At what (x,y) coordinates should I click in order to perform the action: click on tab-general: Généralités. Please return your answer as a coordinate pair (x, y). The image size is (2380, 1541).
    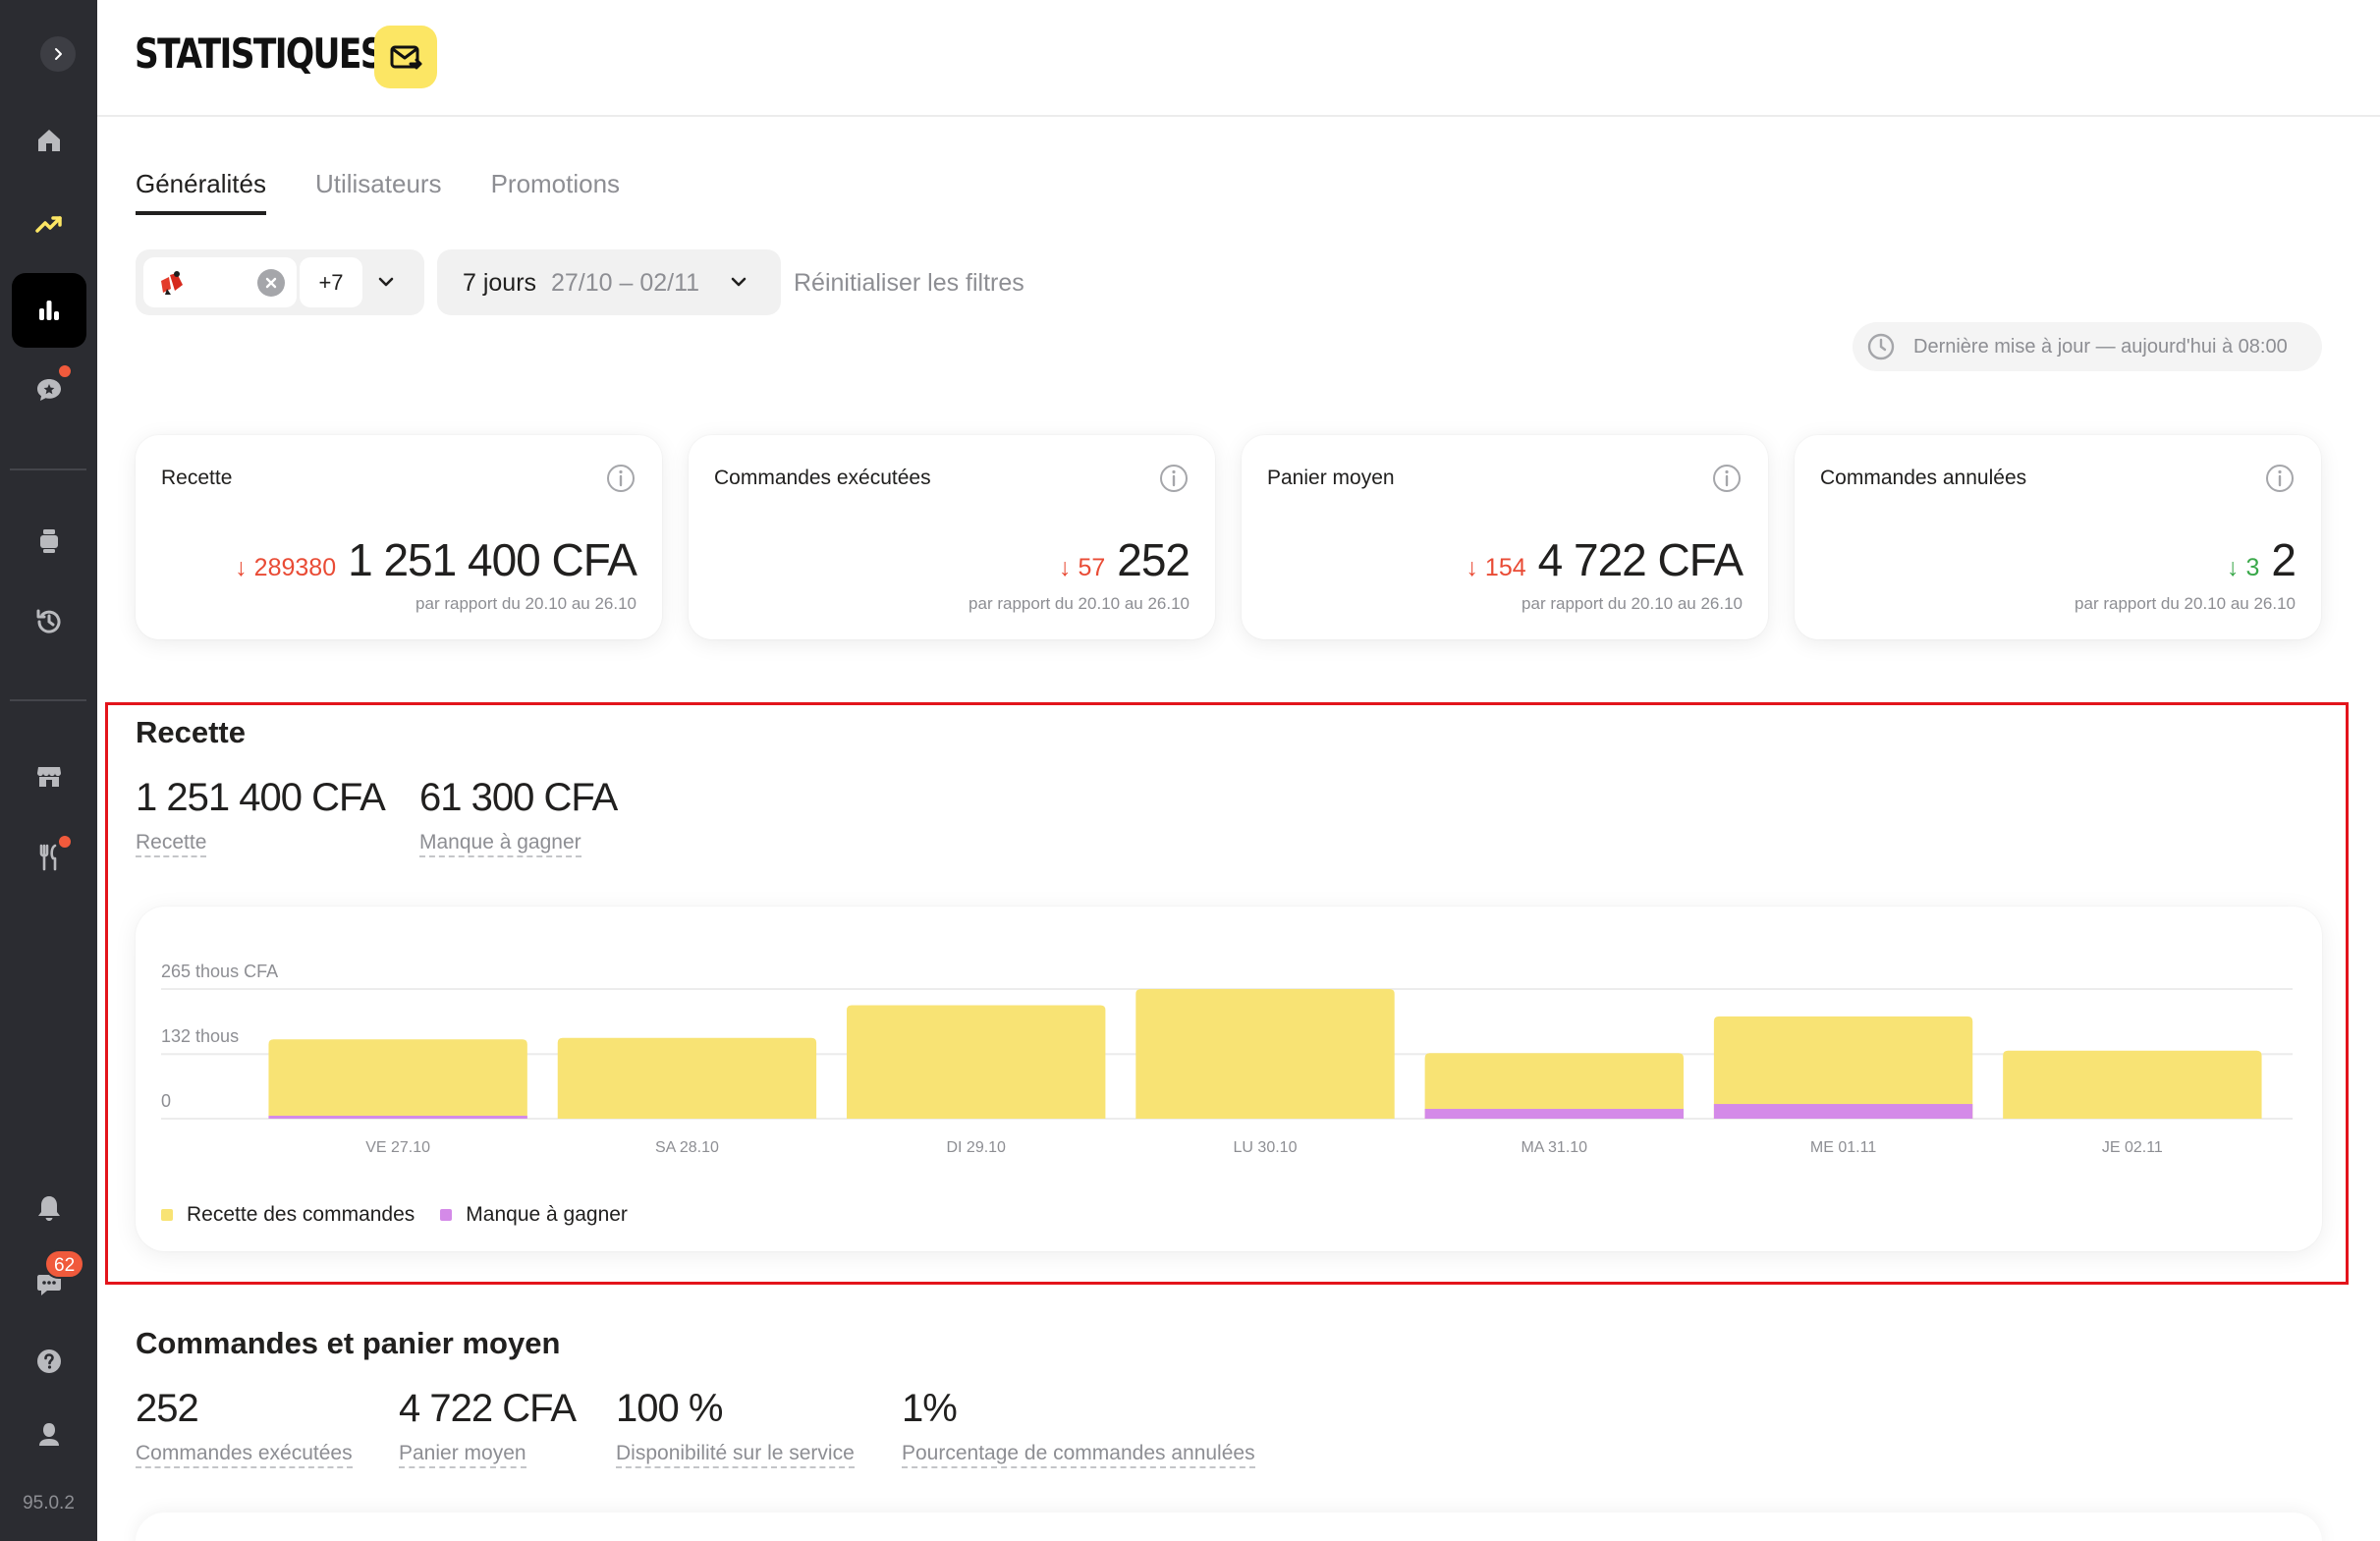
    Looking at the image, I should click on (201, 192).